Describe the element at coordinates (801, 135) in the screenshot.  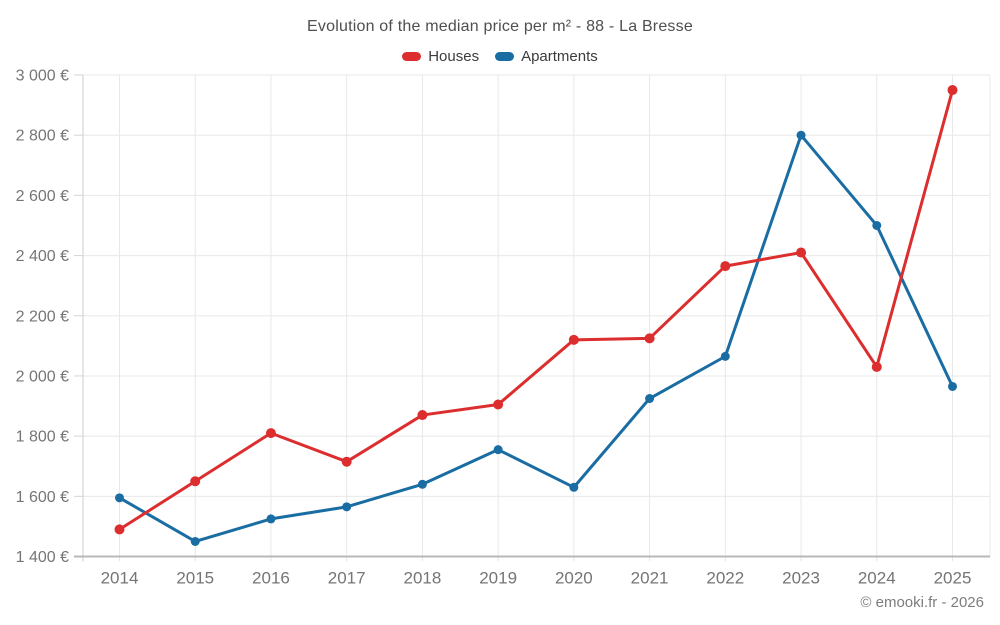
I see `apartments-point-2023` at that location.